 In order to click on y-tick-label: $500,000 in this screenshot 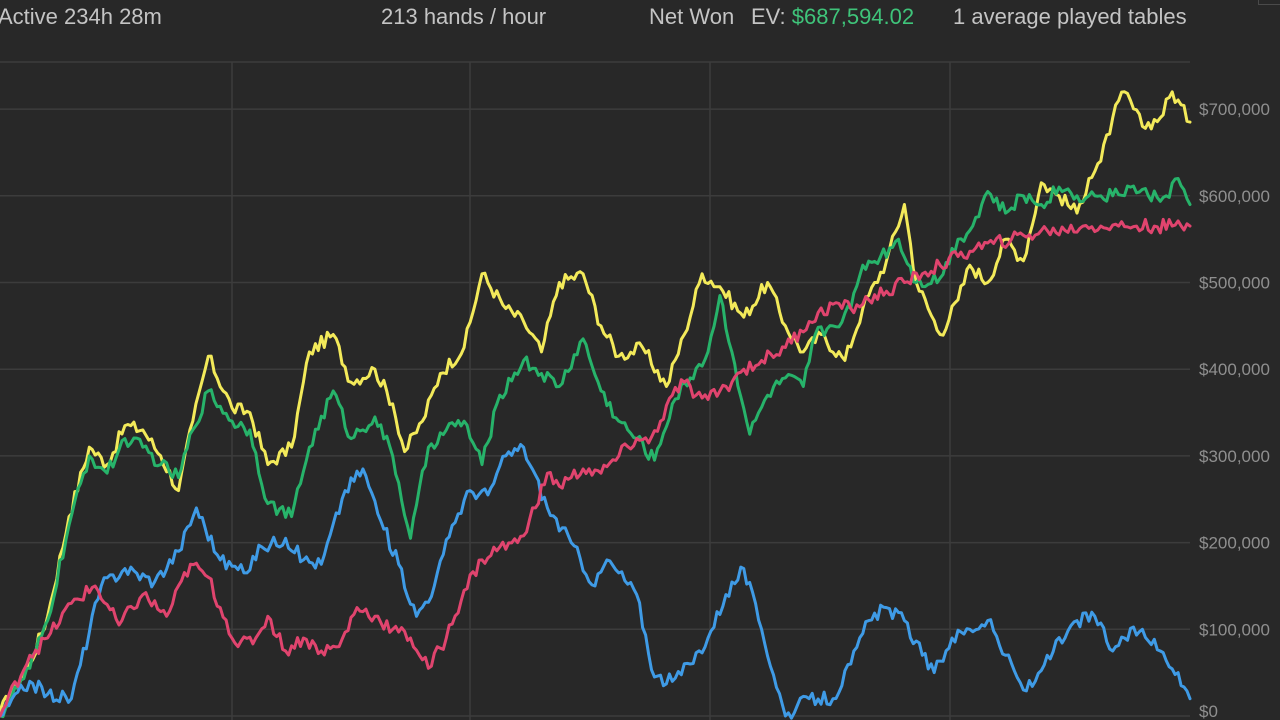, I will do `click(1234, 283)`.